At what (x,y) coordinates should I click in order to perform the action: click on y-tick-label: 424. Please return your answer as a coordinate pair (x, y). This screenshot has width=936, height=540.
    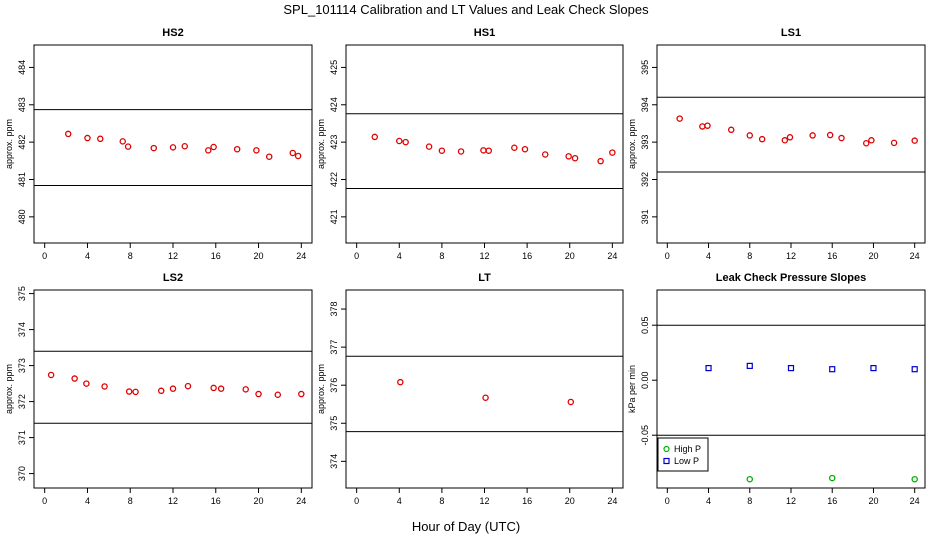
    Looking at the image, I should click on (334, 104).